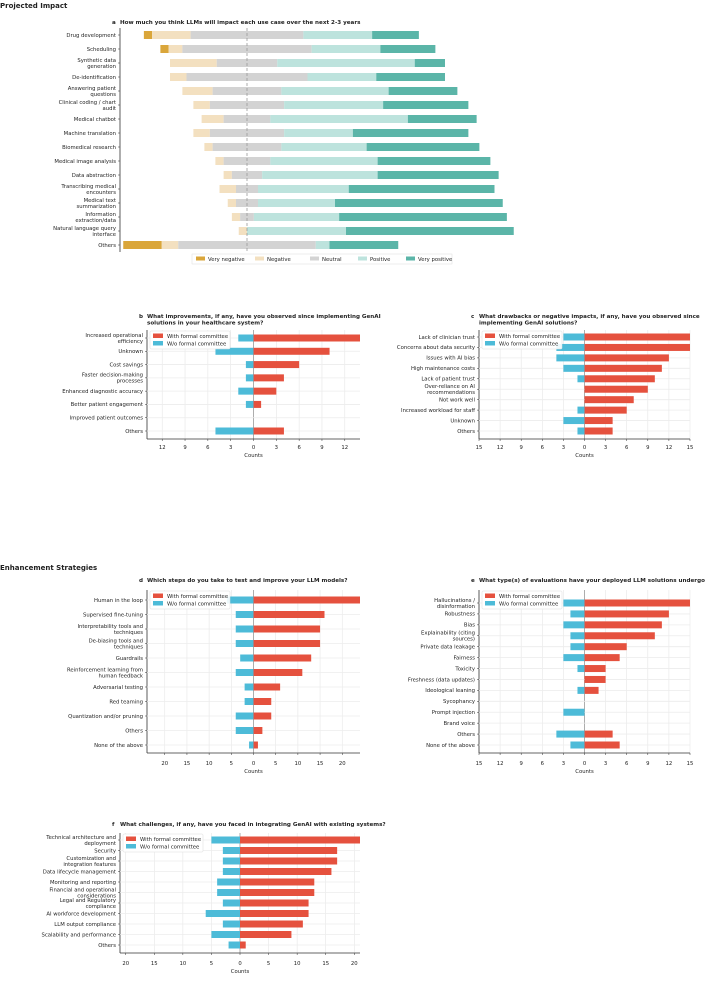 The width and height of the screenshot is (705, 1000). What do you see at coordinates (116, 644) in the screenshot?
I see `category-label: De-biasing tools and techniques` at bounding box center [116, 644].